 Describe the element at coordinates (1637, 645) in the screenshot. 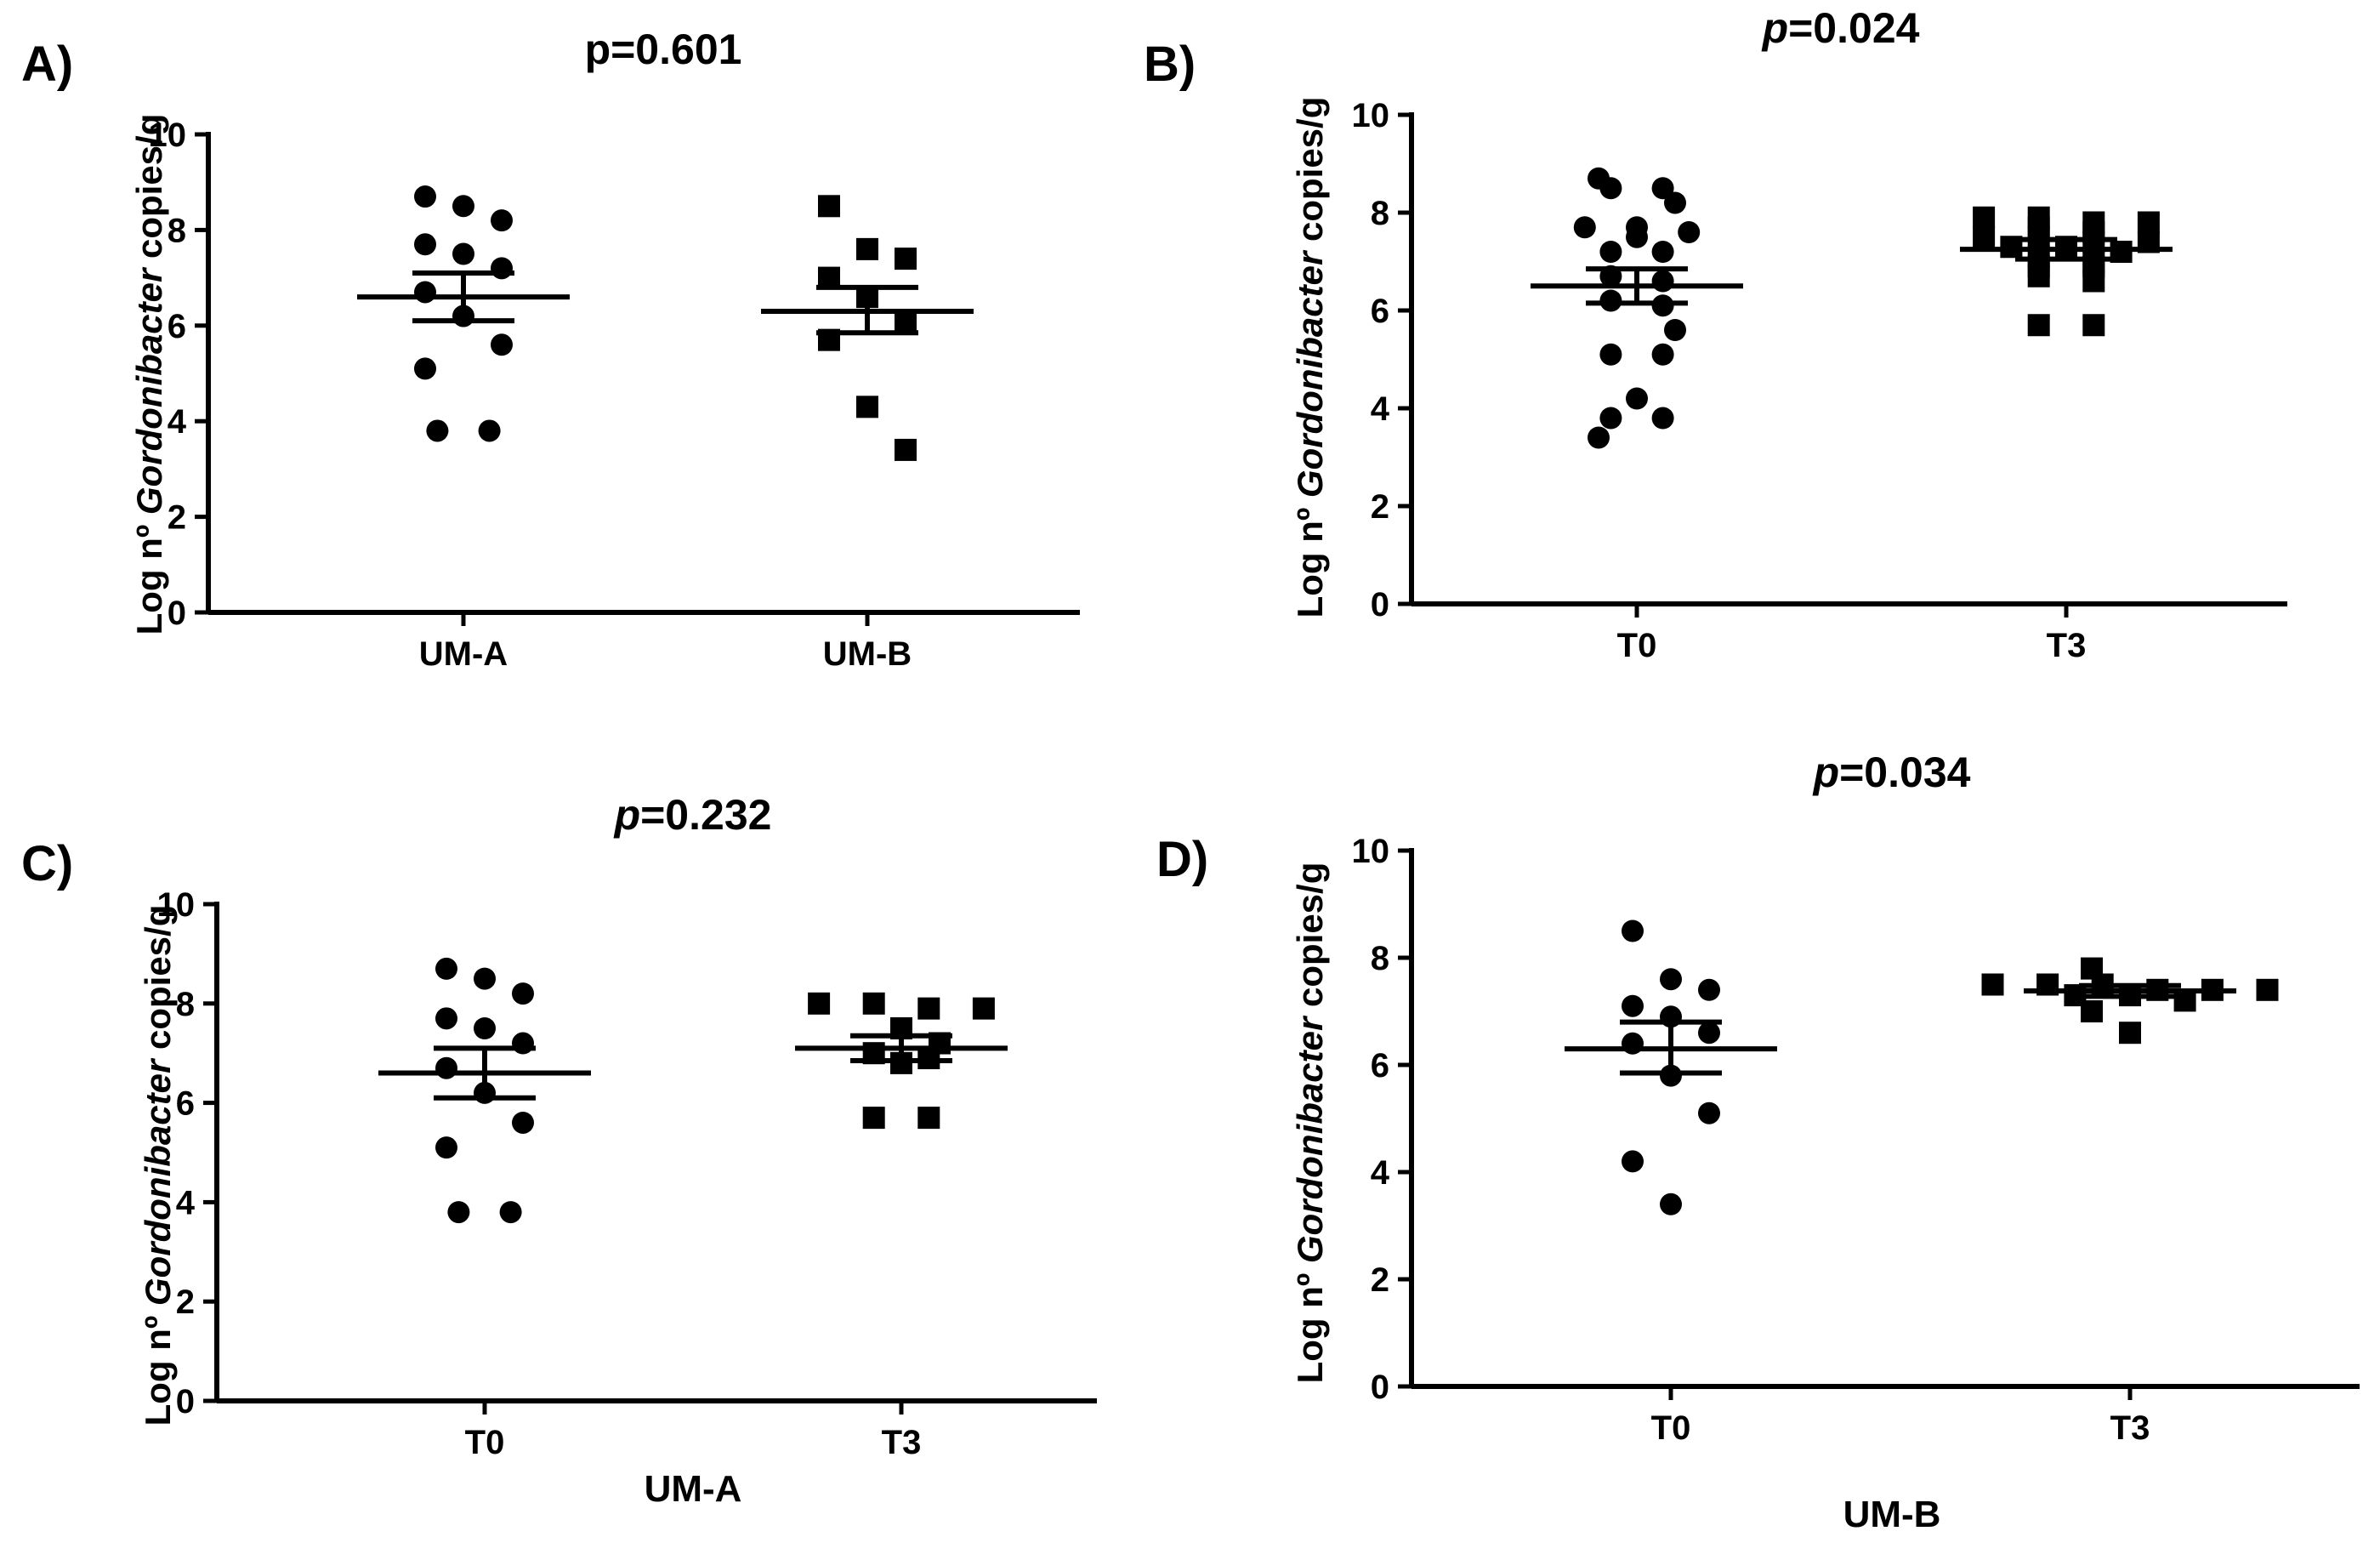

I see `x-tick-label: T0` at that location.